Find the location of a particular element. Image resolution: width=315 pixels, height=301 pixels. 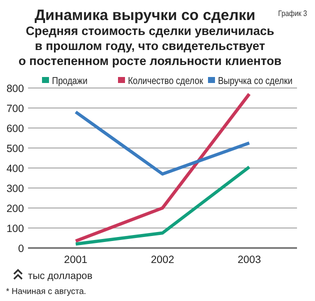

x-tick-label: 2001 is located at coordinates (76, 260).